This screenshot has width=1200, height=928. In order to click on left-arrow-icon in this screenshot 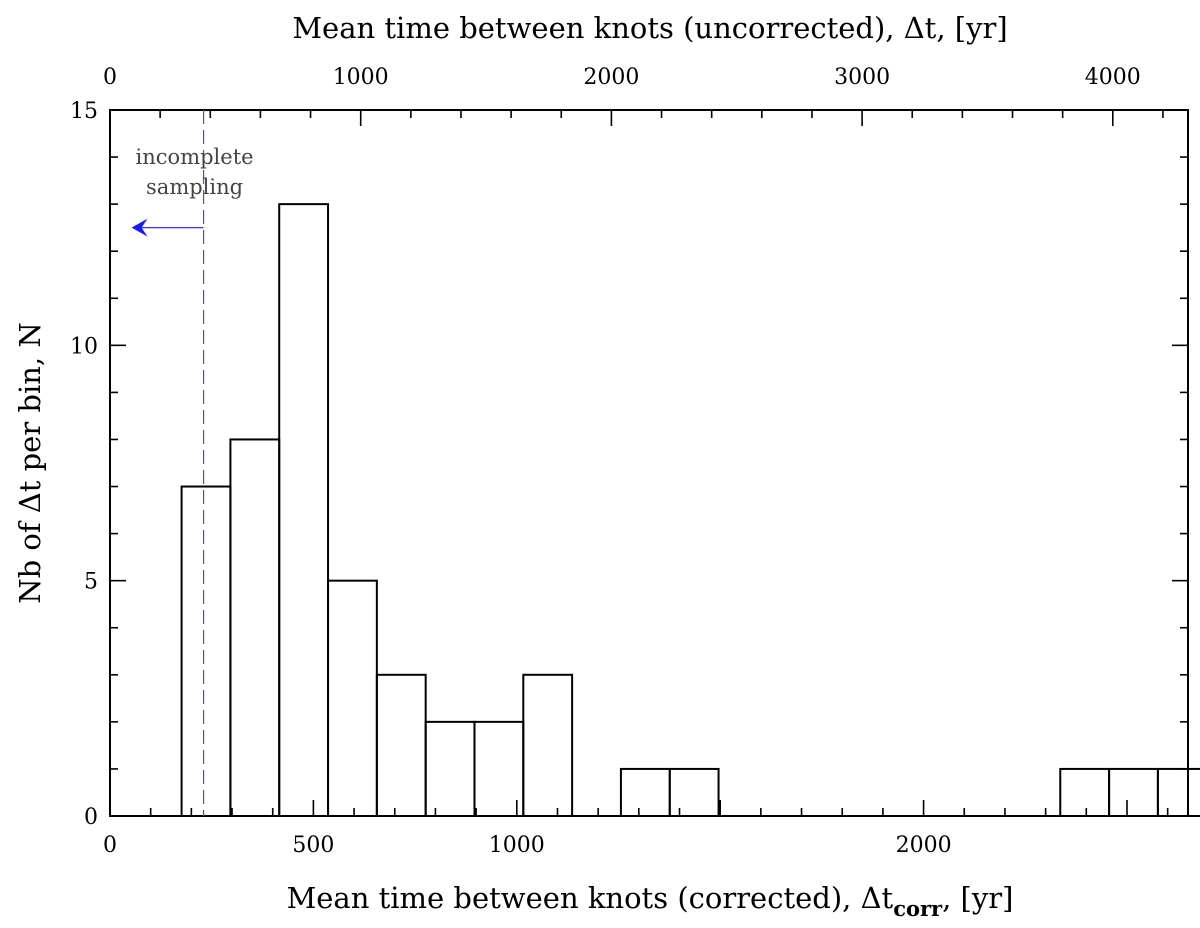, I will do `click(139, 227)`.